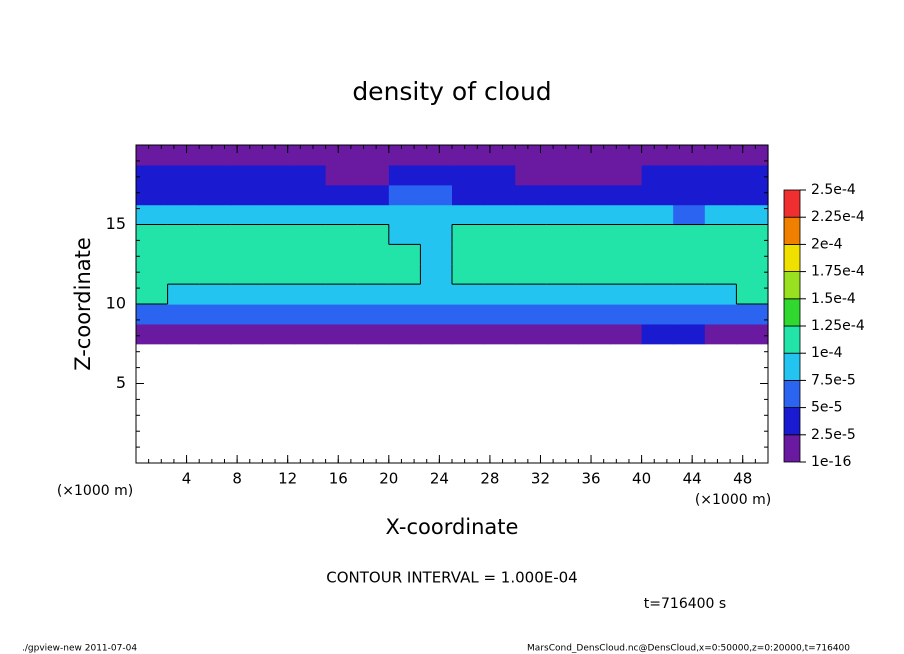  Describe the element at coordinates (827, 353) in the screenshot. I see `colorbar-label: 1e-4` at that location.